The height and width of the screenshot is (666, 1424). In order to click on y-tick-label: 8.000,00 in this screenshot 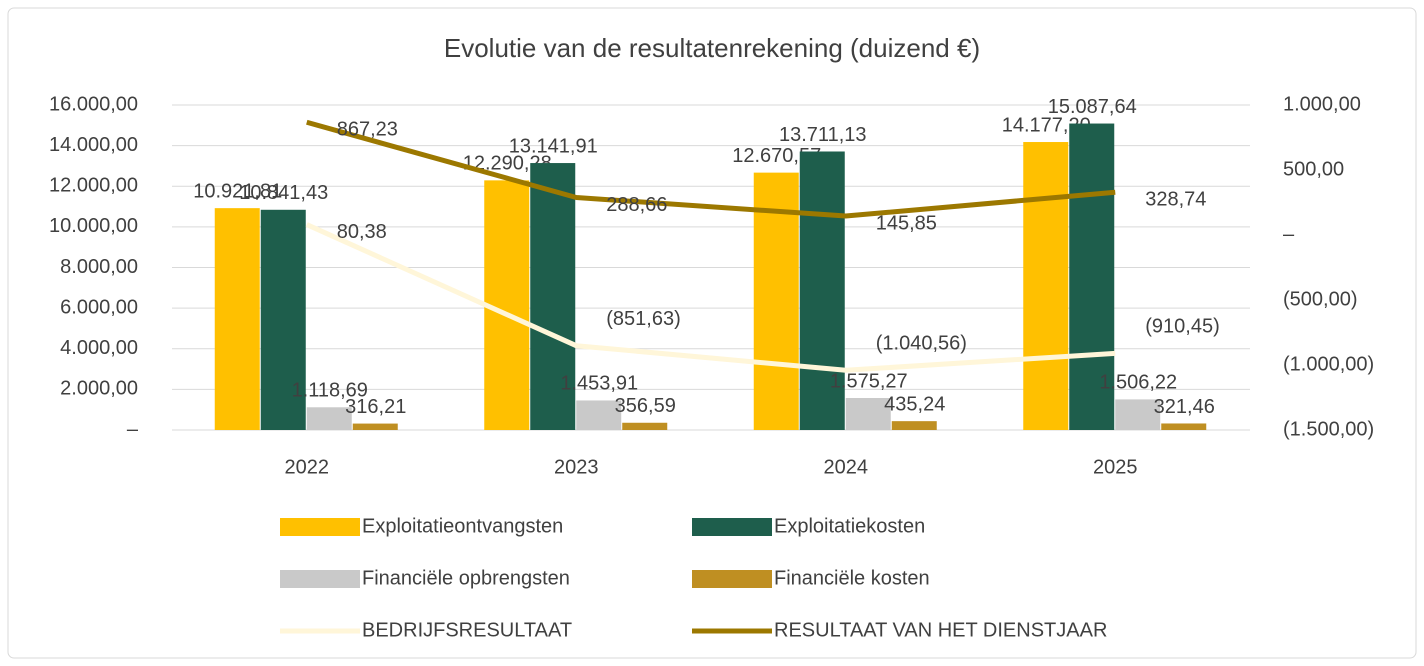, I will do `click(99, 267)`.